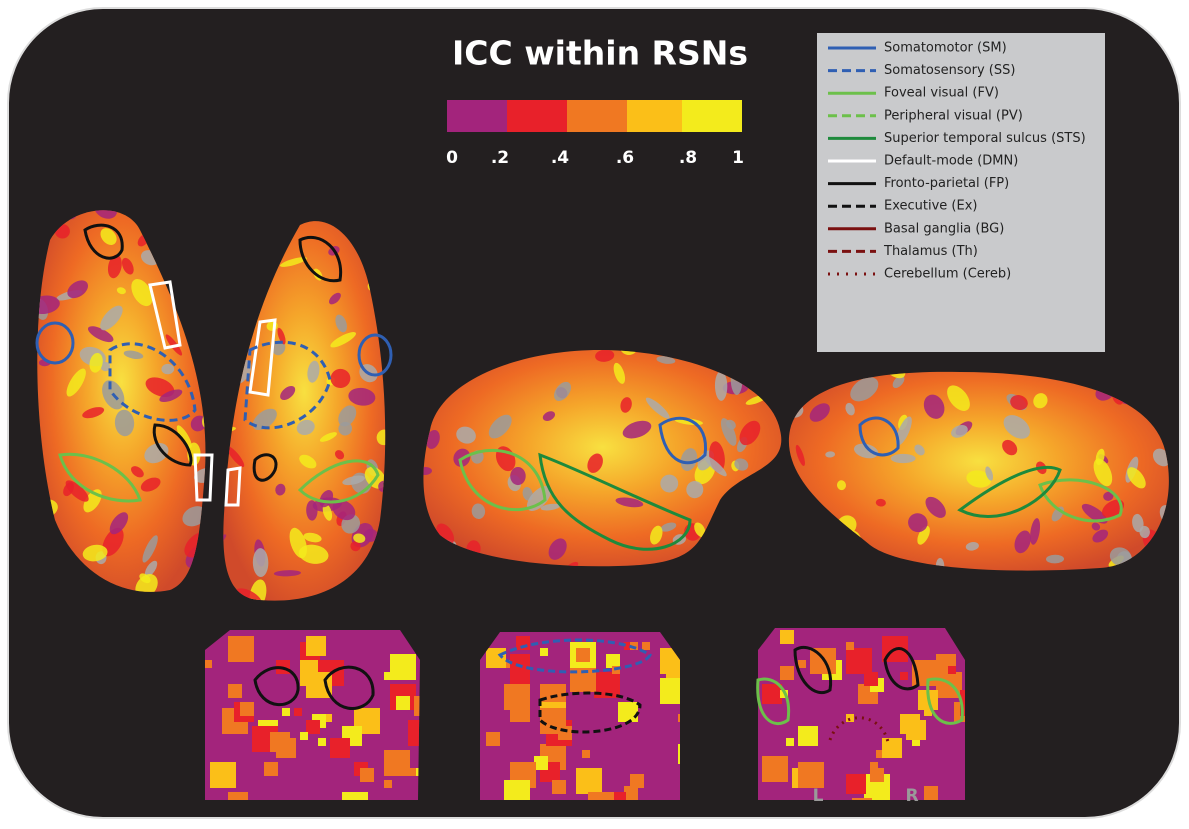 Image resolution: width=1189 pixels, height=829 pixels. What do you see at coordinates (949, 70) in the screenshot?
I see `legend-label: Somatosensory (SS)` at bounding box center [949, 70].